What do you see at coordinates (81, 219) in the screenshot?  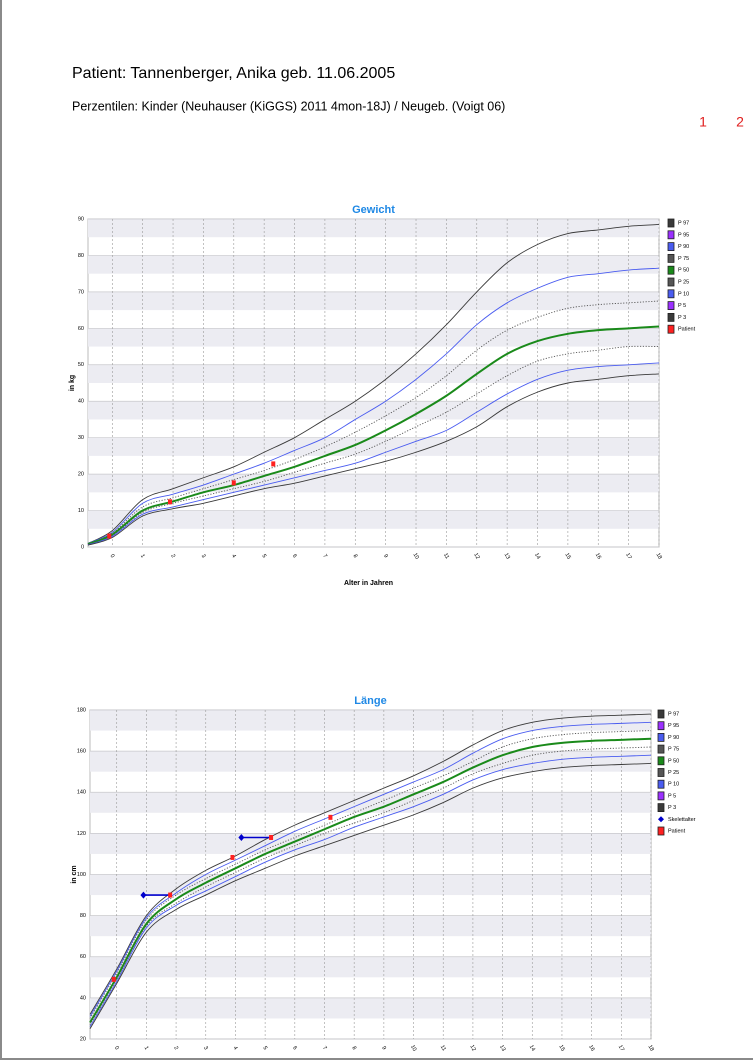 I see `y-tick-label: 90` at bounding box center [81, 219].